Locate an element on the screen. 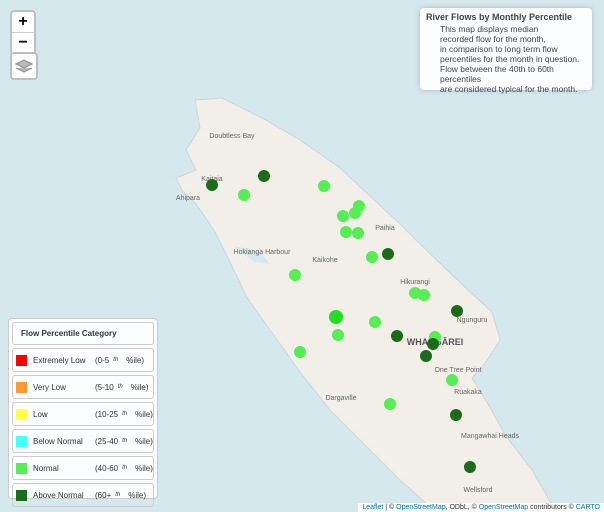 This screenshot has width=604, height=512. place-label: Wellsford is located at coordinates (477, 490).